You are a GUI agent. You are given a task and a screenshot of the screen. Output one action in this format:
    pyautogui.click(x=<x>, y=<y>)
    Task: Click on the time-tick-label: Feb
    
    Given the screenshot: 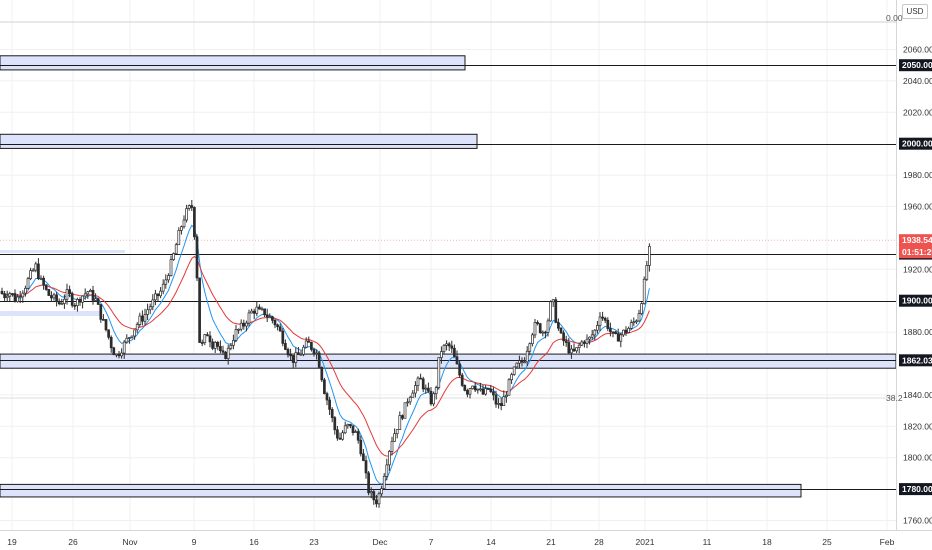 What is the action you would take?
    pyautogui.click(x=887, y=542)
    